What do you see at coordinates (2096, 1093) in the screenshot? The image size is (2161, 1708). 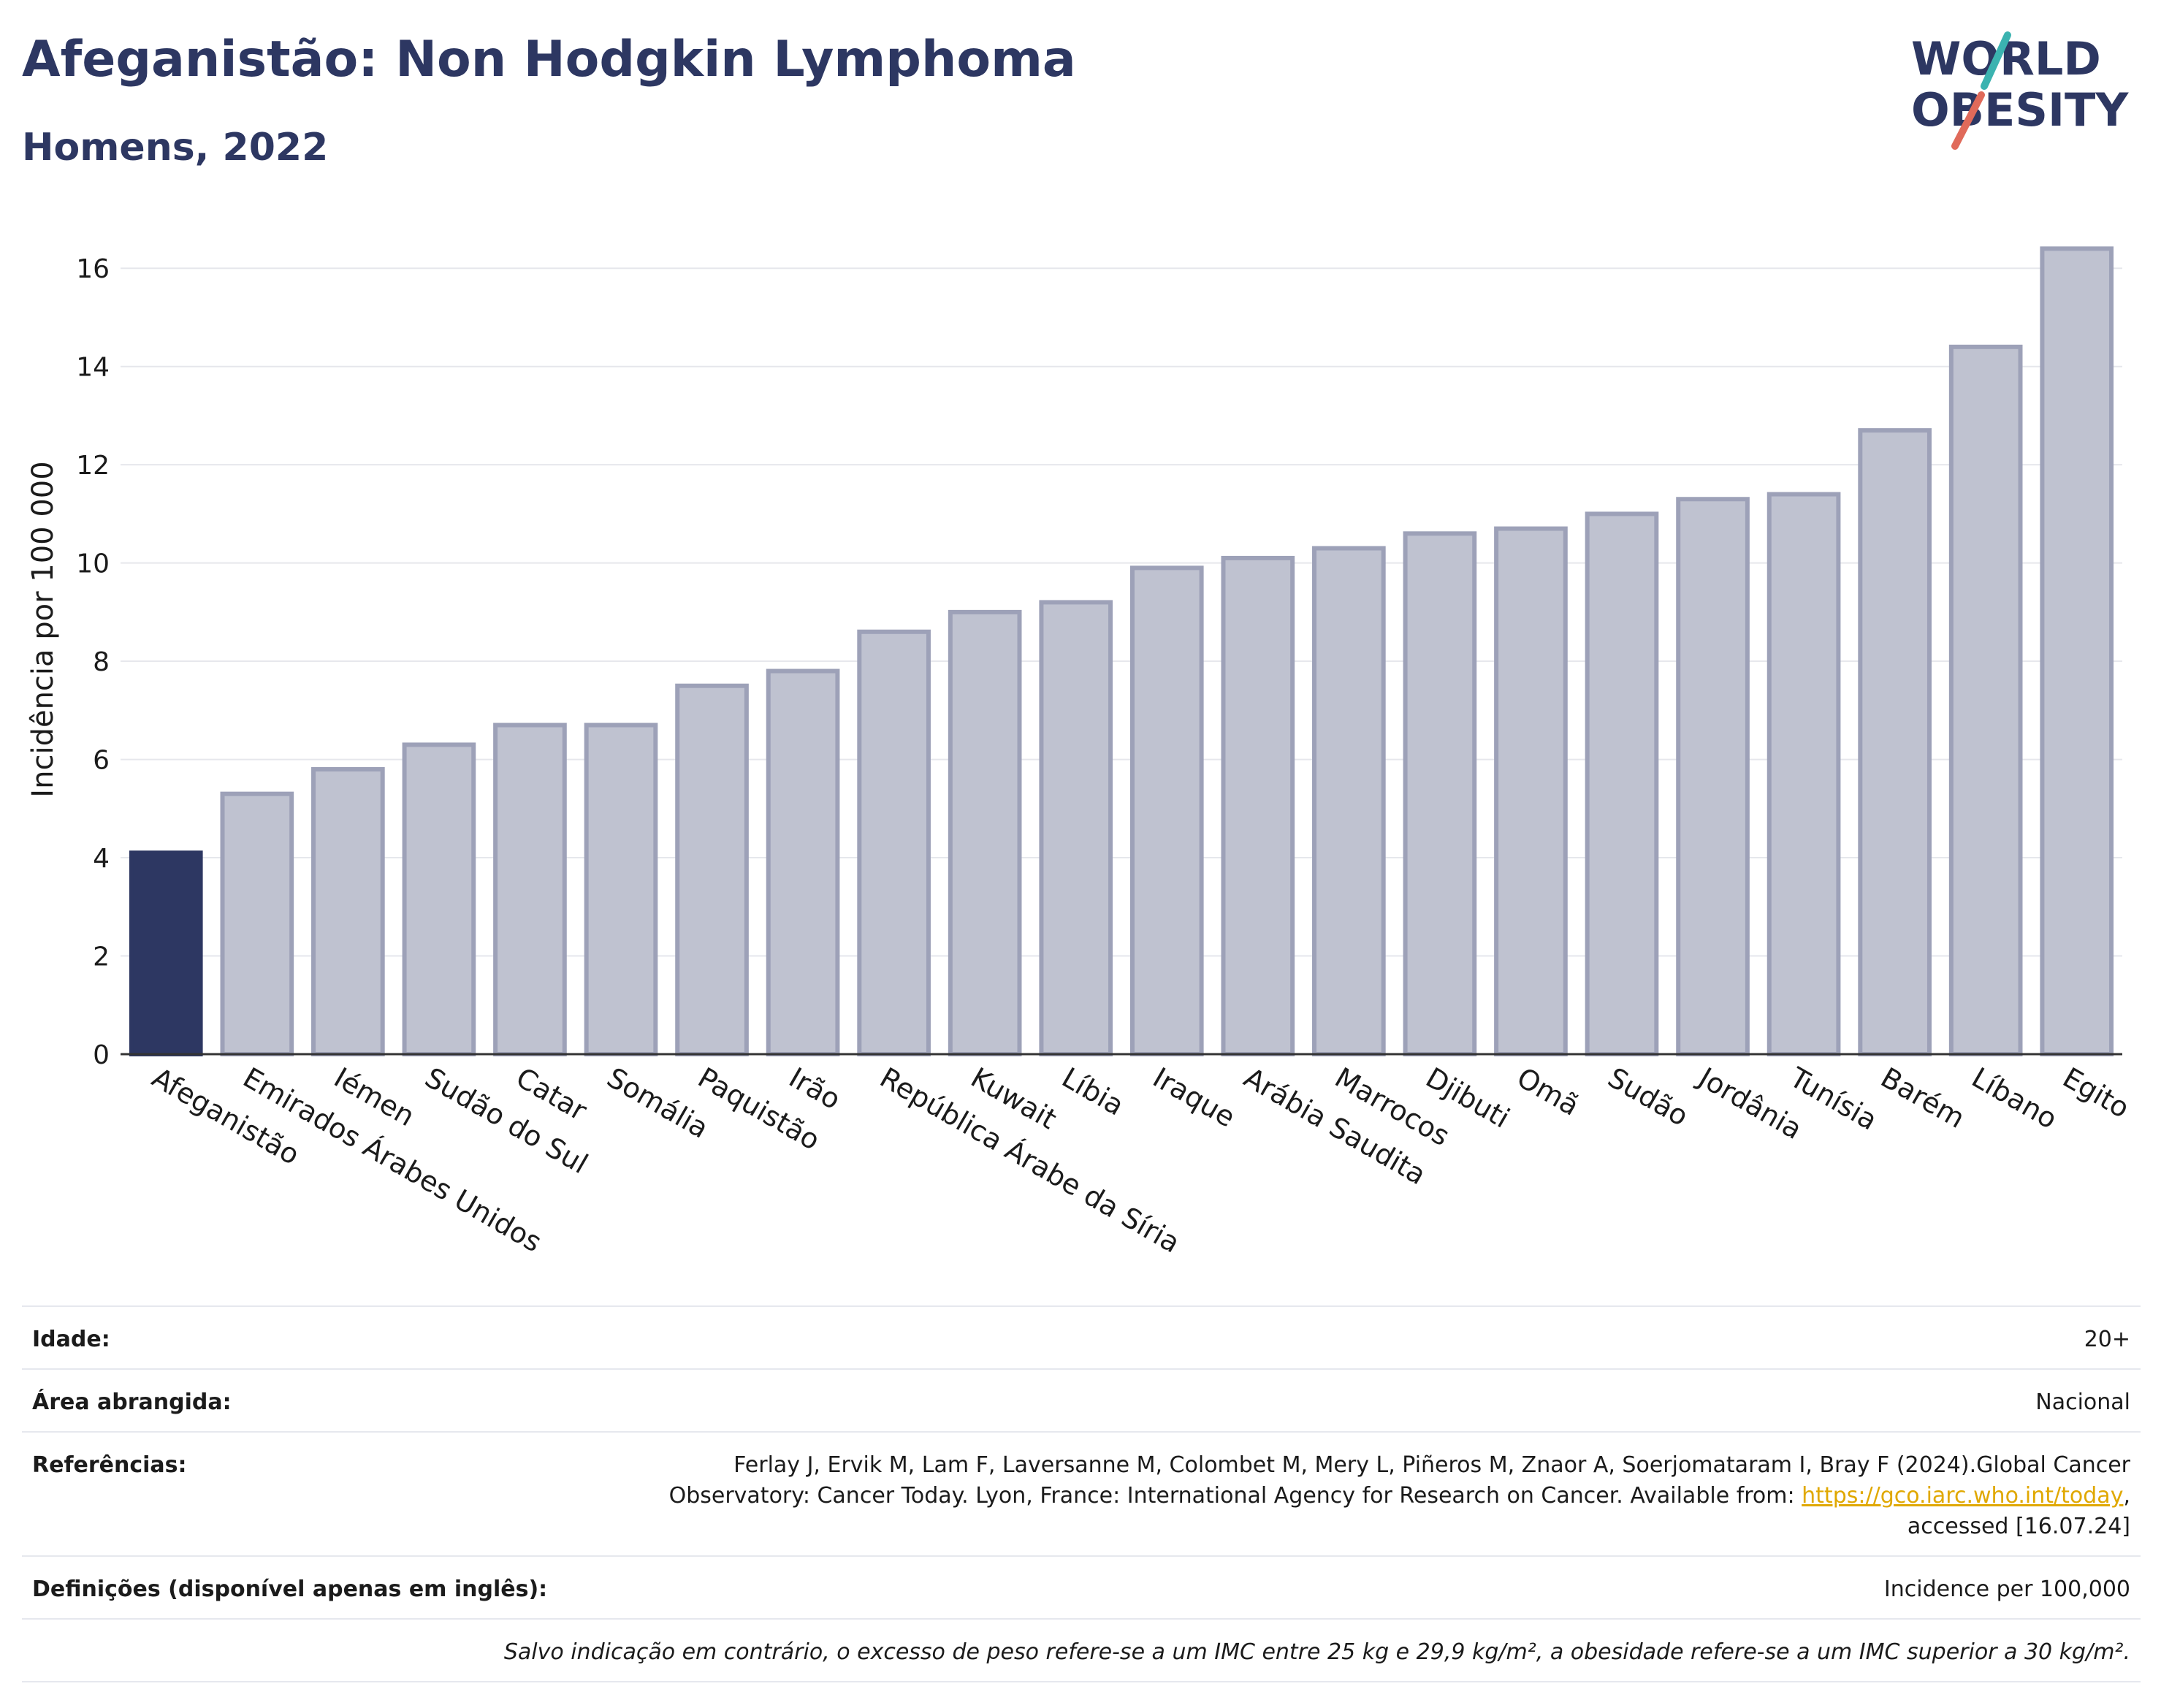 I see `x-tick-label: Egito` at bounding box center [2096, 1093].